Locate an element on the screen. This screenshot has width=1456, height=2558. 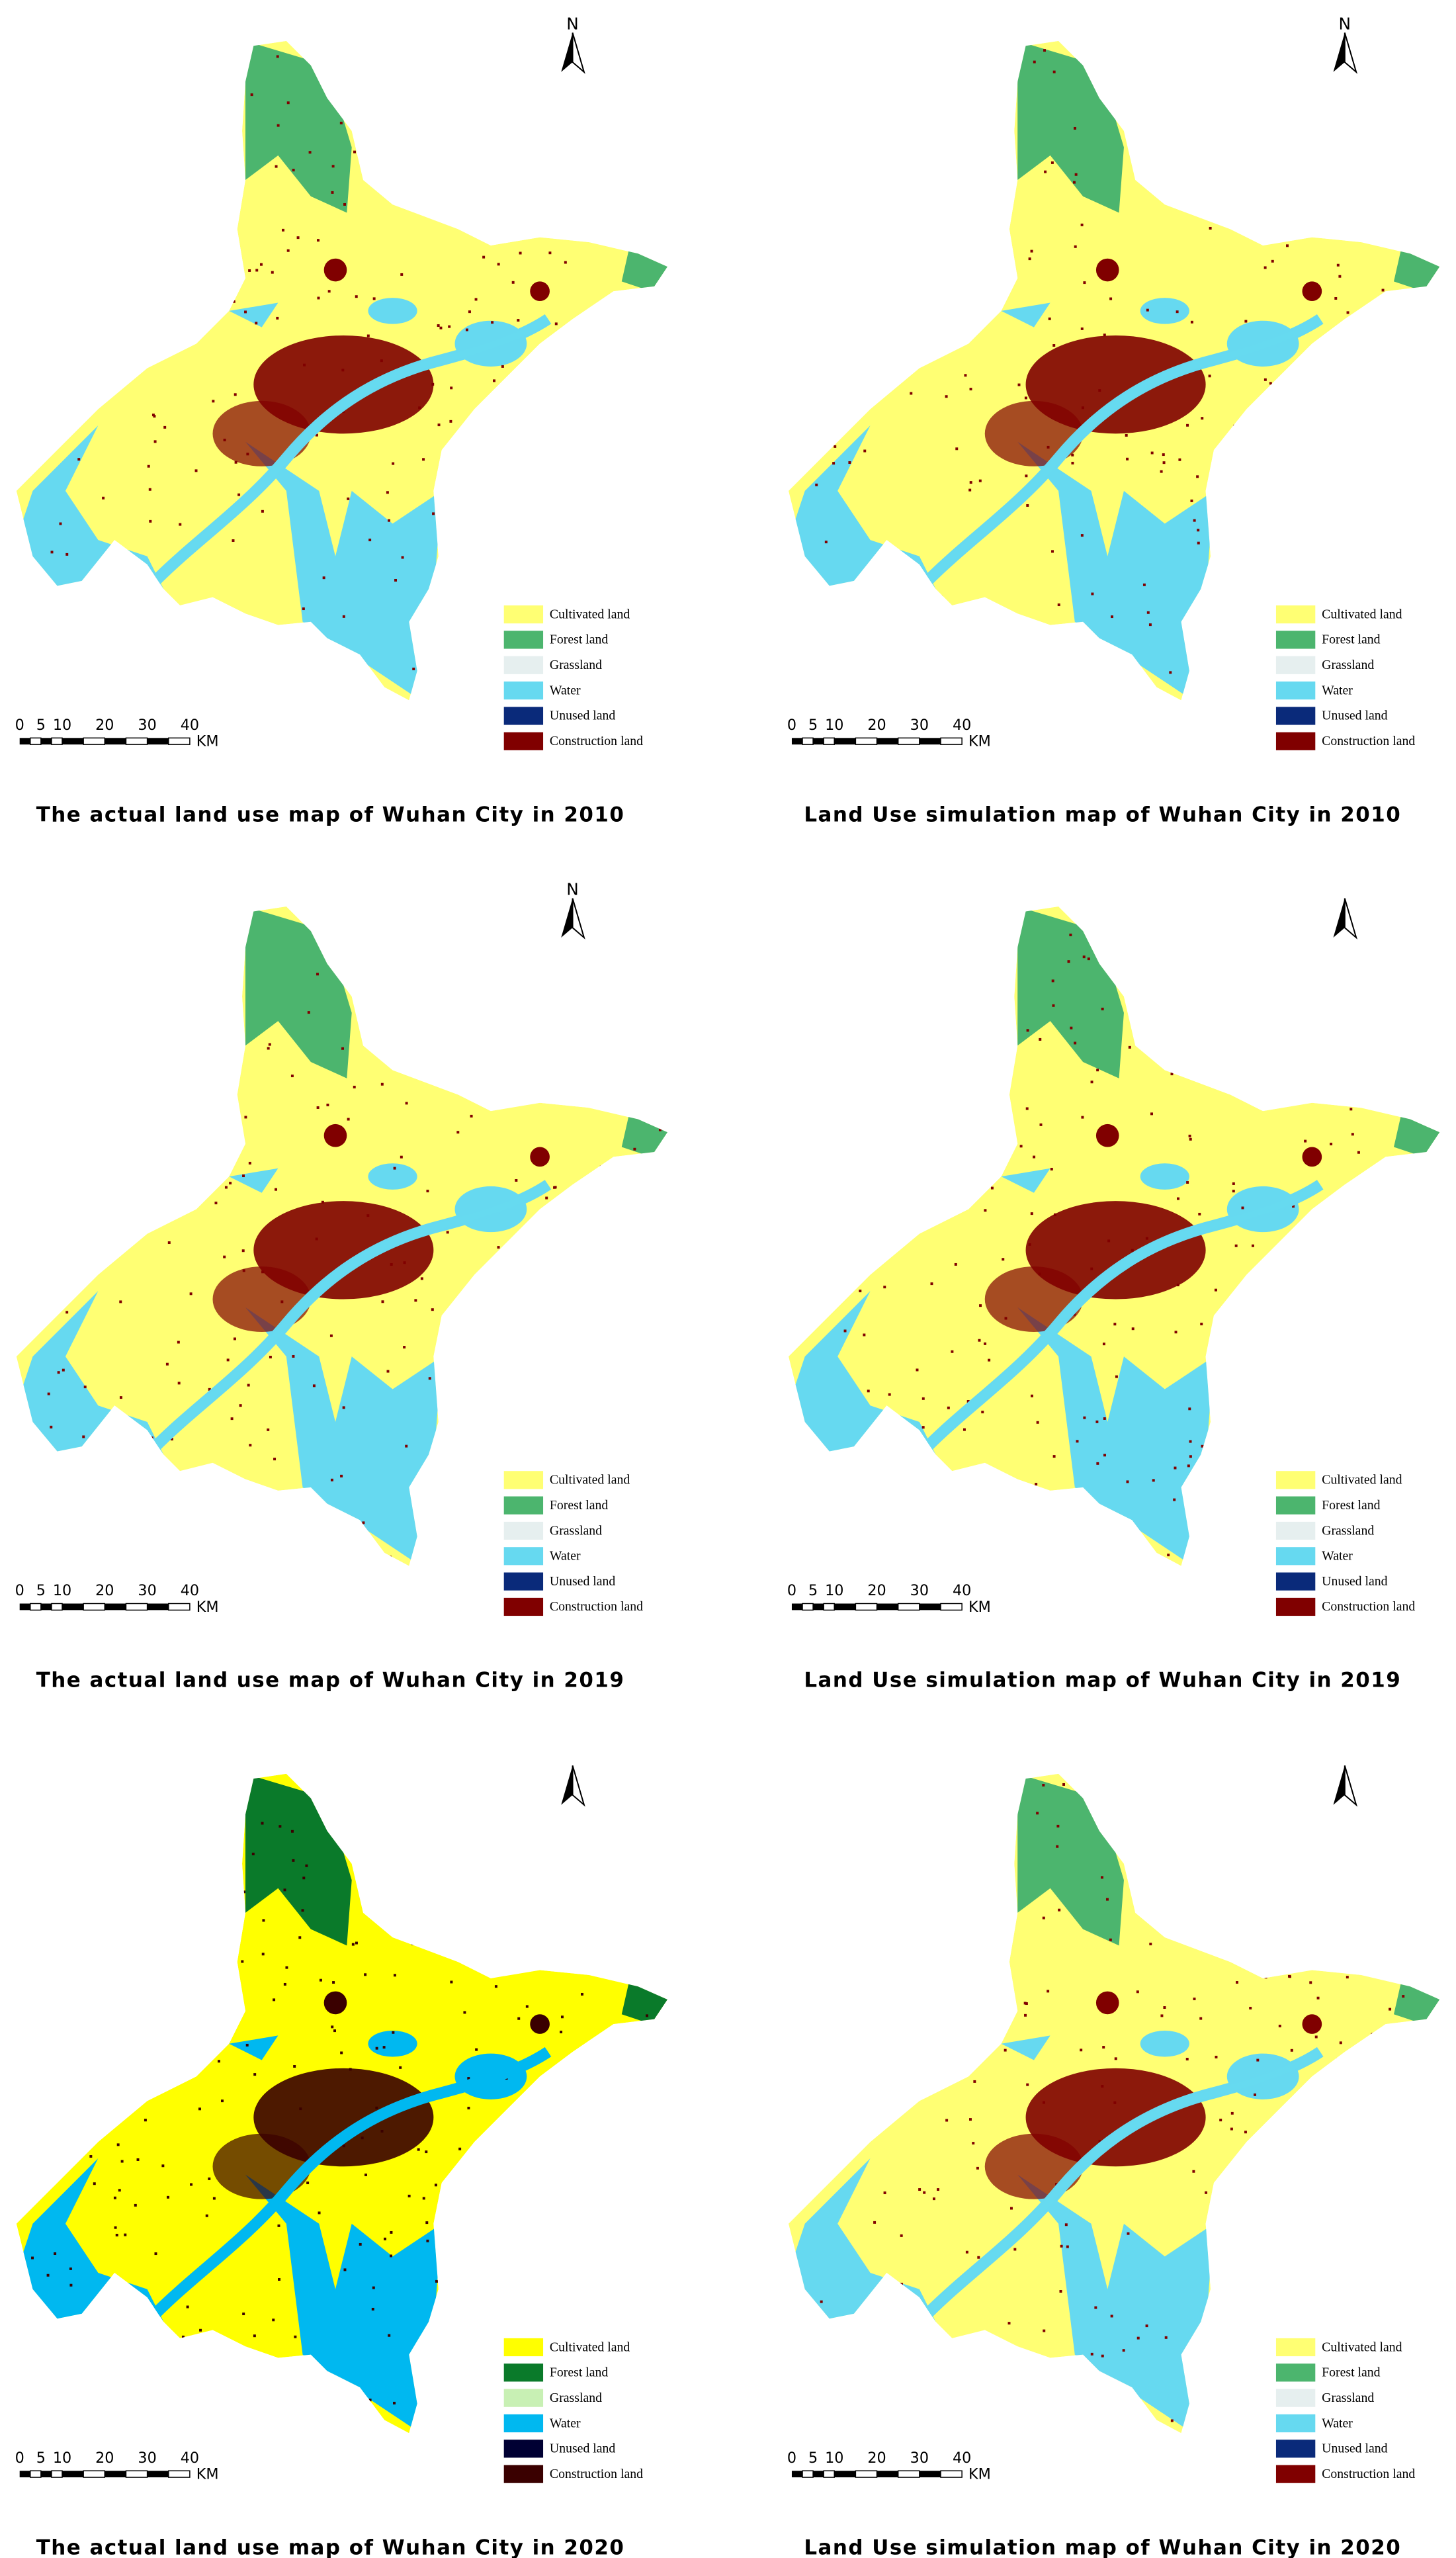
legend-label: Water is located at coordinates (565, 2423).